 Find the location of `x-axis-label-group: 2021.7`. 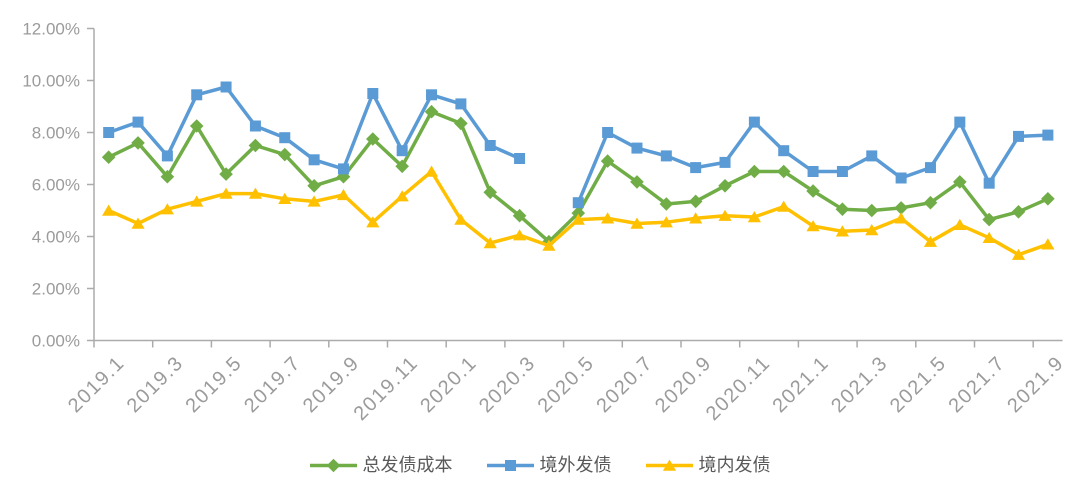

x-axis-label-group: 2021.7 is located at coordinates (977, 384).